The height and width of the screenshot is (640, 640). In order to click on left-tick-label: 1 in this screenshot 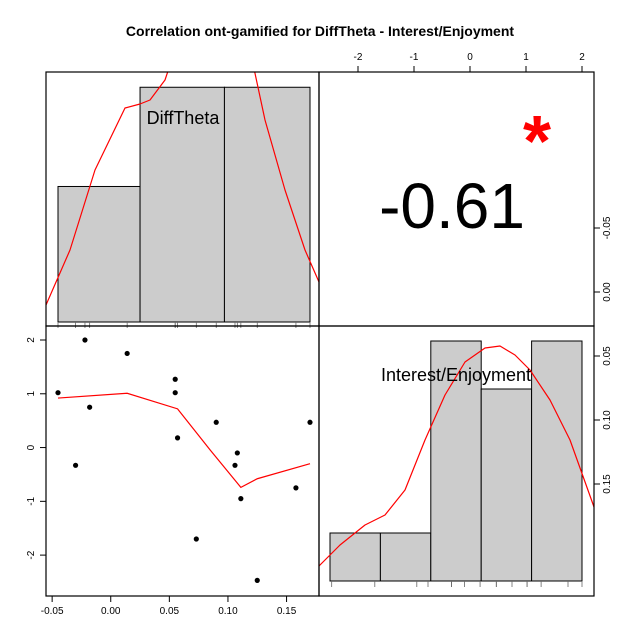, I will do `click(31, 394)`.